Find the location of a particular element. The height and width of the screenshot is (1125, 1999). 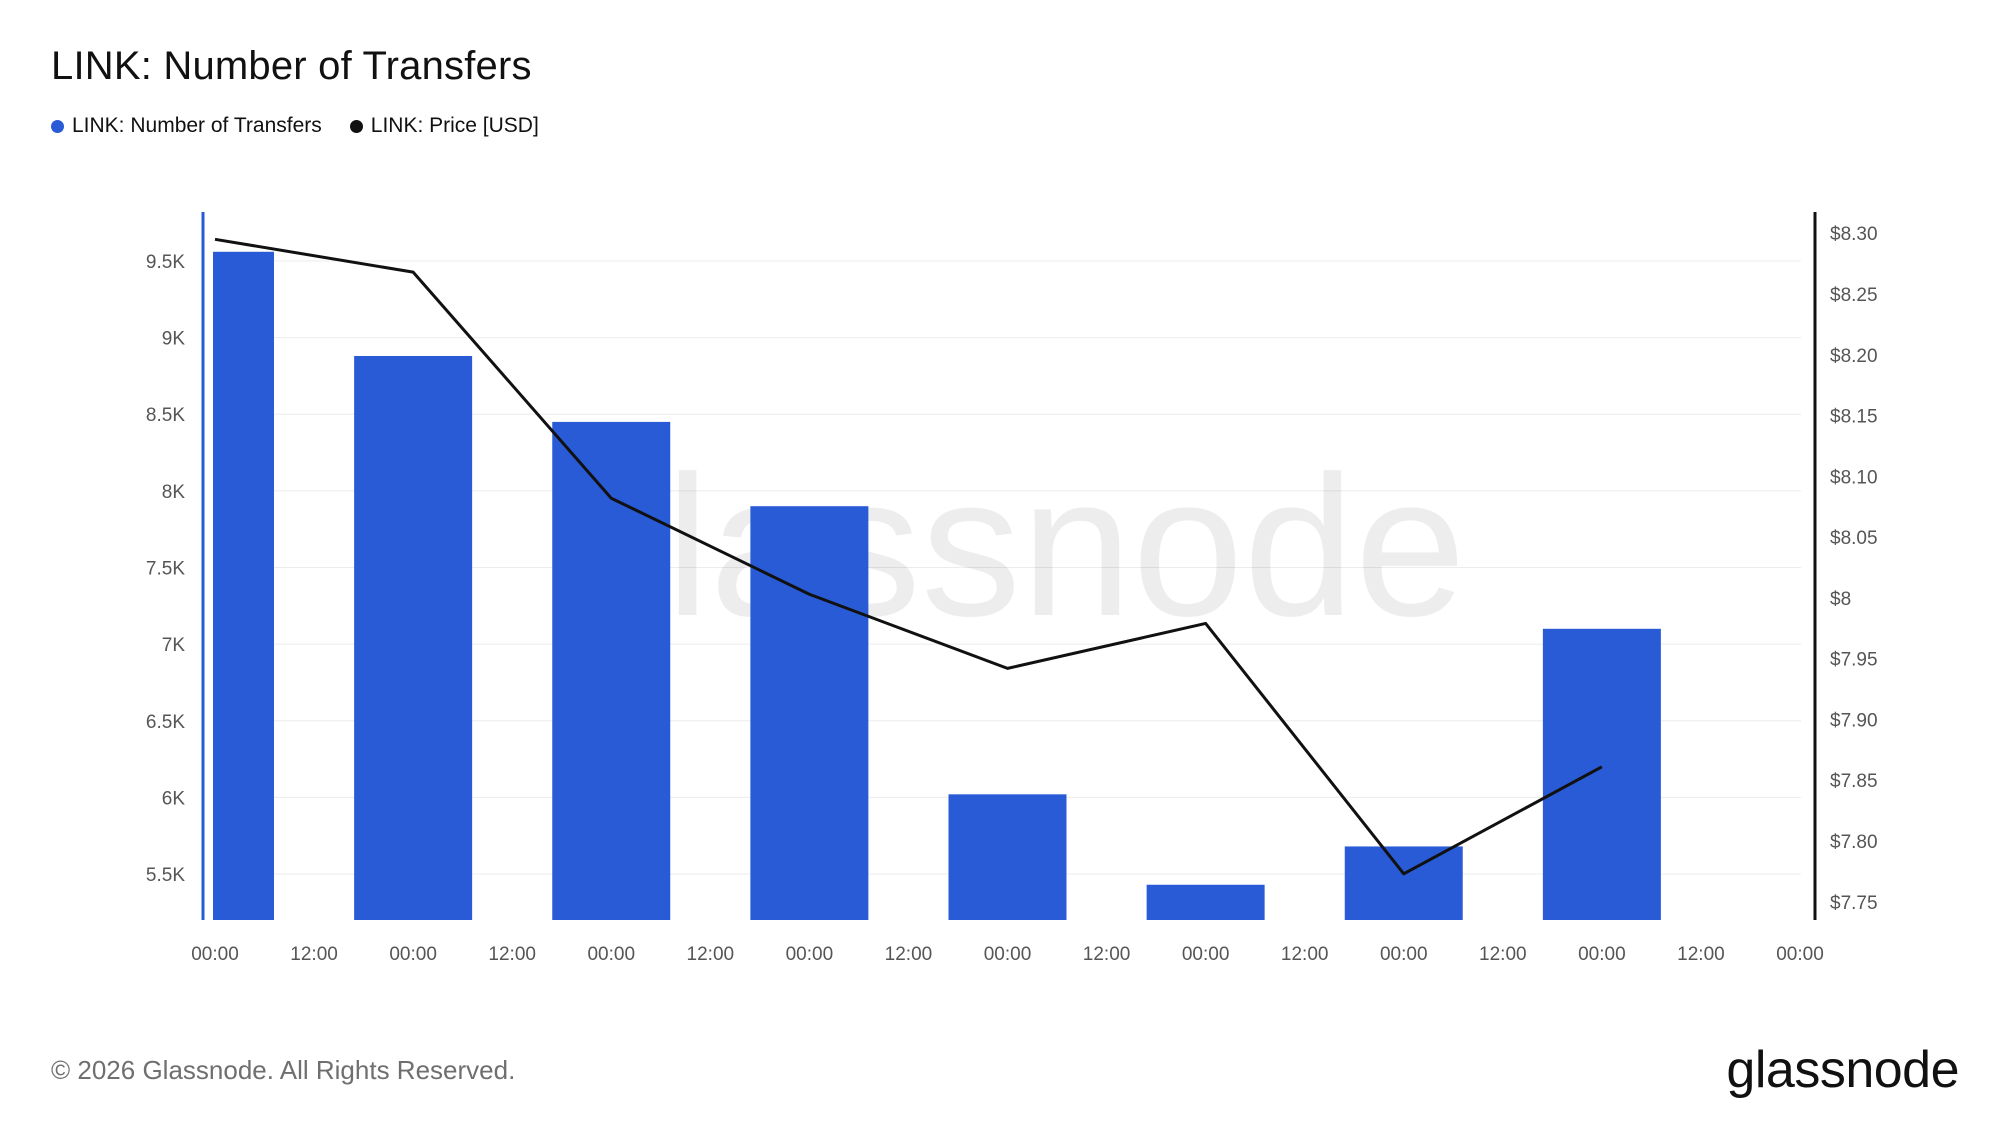

y-left-tick-label: 8.5K is located at coordinates (165, 415).